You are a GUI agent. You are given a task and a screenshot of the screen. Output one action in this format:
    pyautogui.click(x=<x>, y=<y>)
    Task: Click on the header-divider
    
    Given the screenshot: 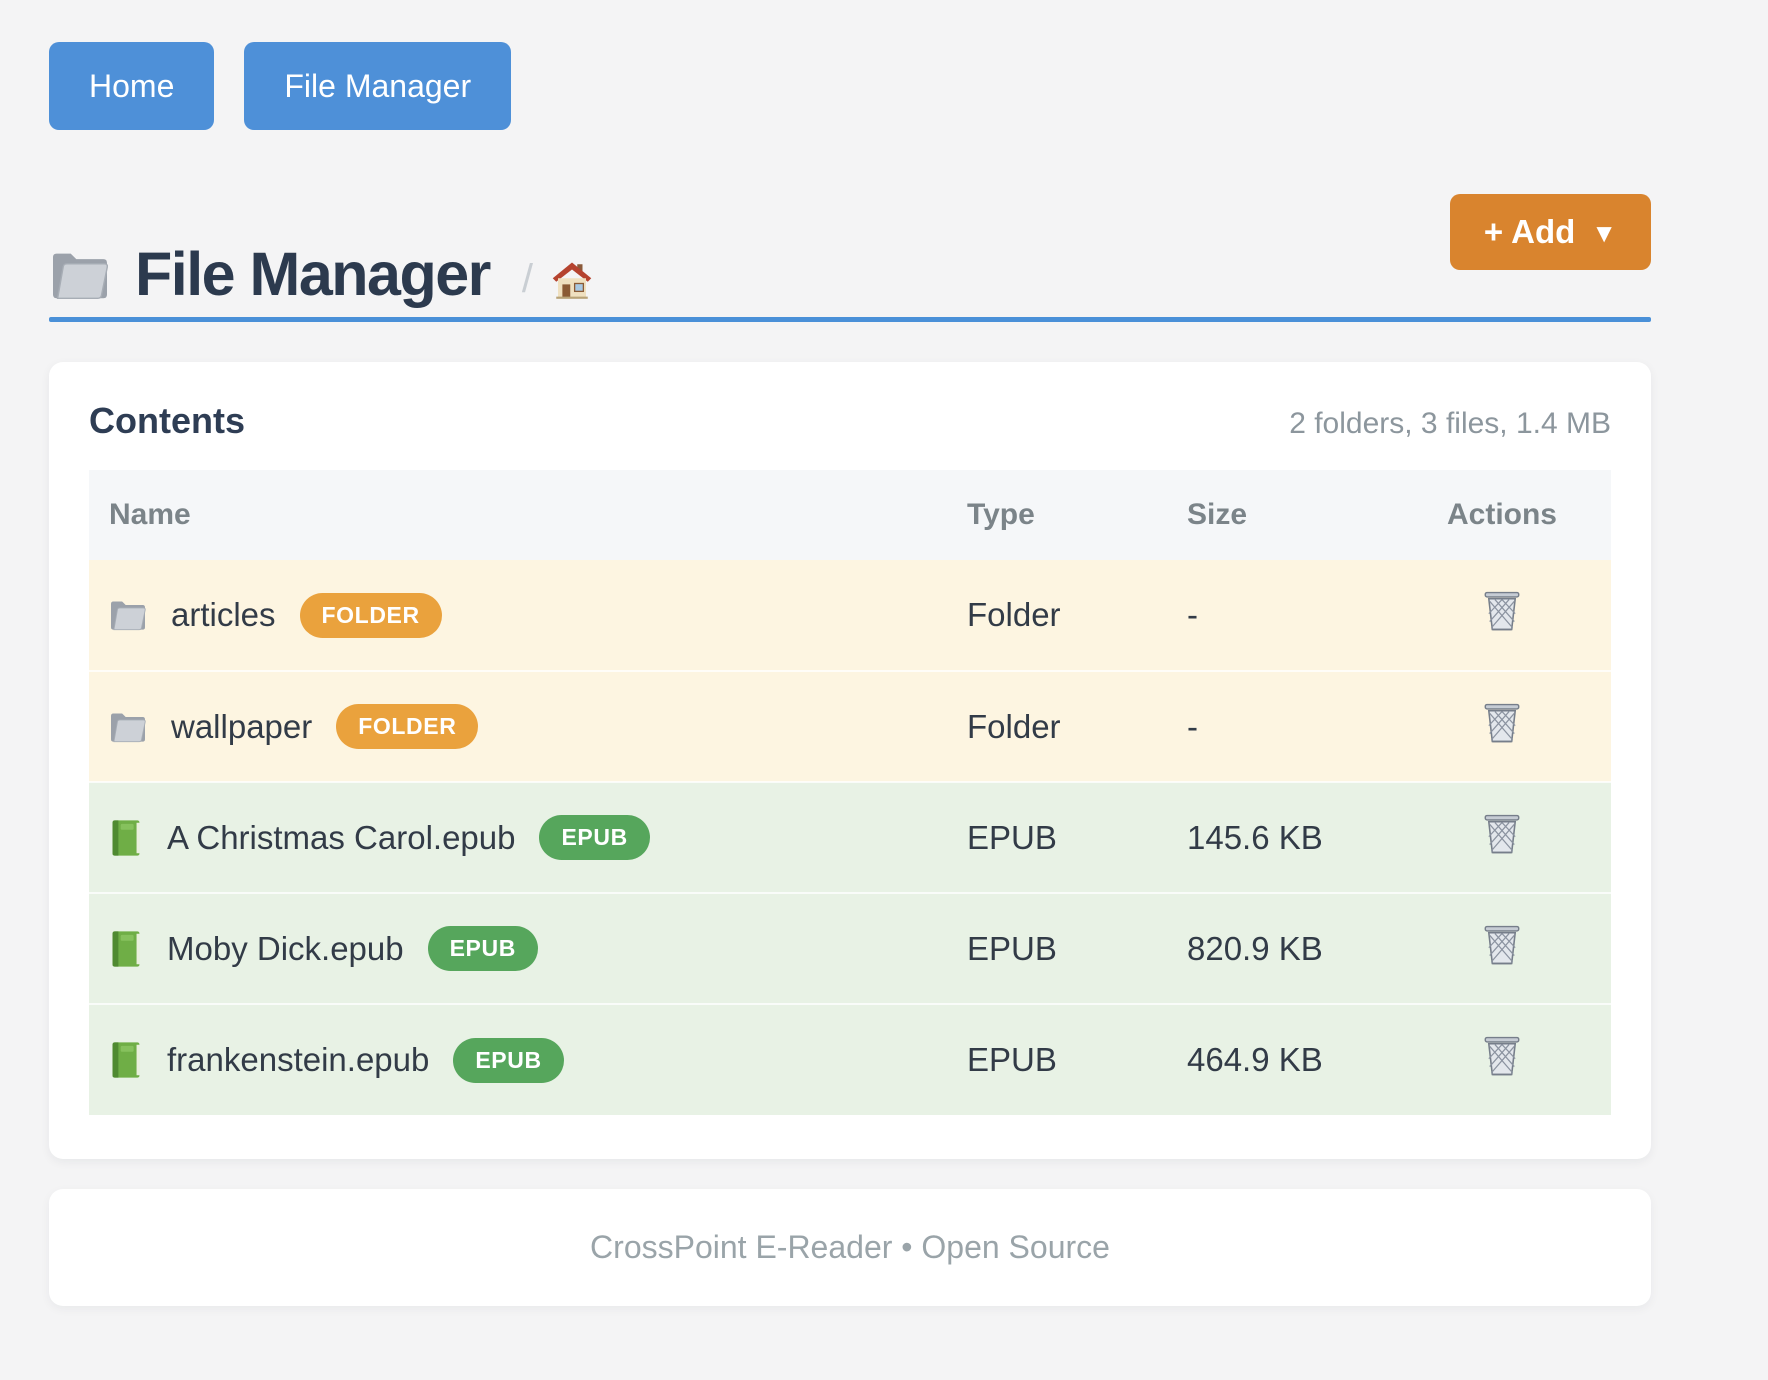 What is the action you would take?
    pyautogui.click(x=850, y=319)
    